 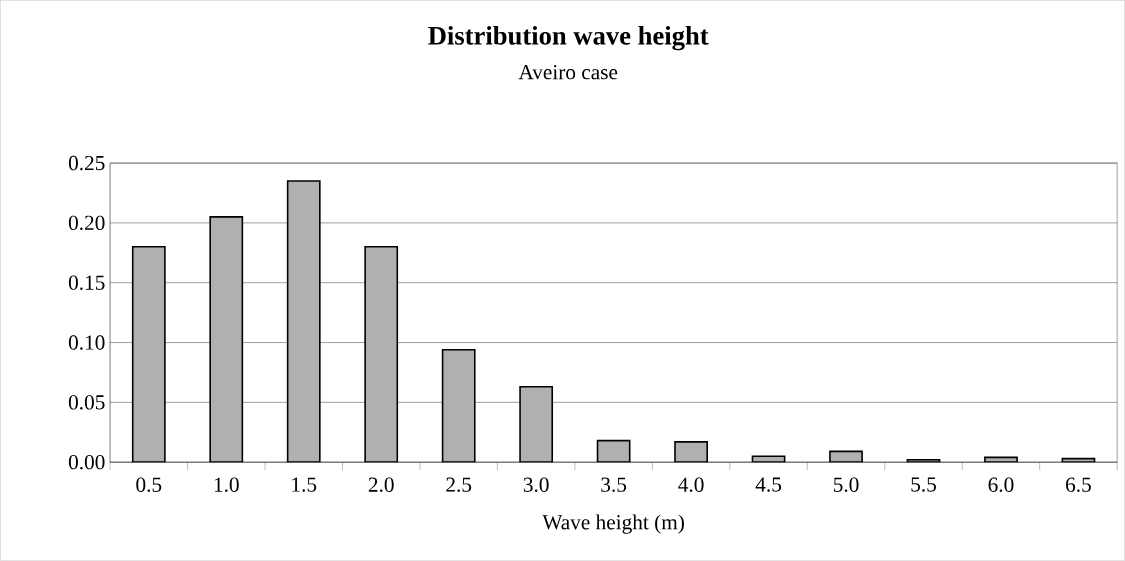 I want to click on x-tick-label: 4.0, so click(x=691, y=485).